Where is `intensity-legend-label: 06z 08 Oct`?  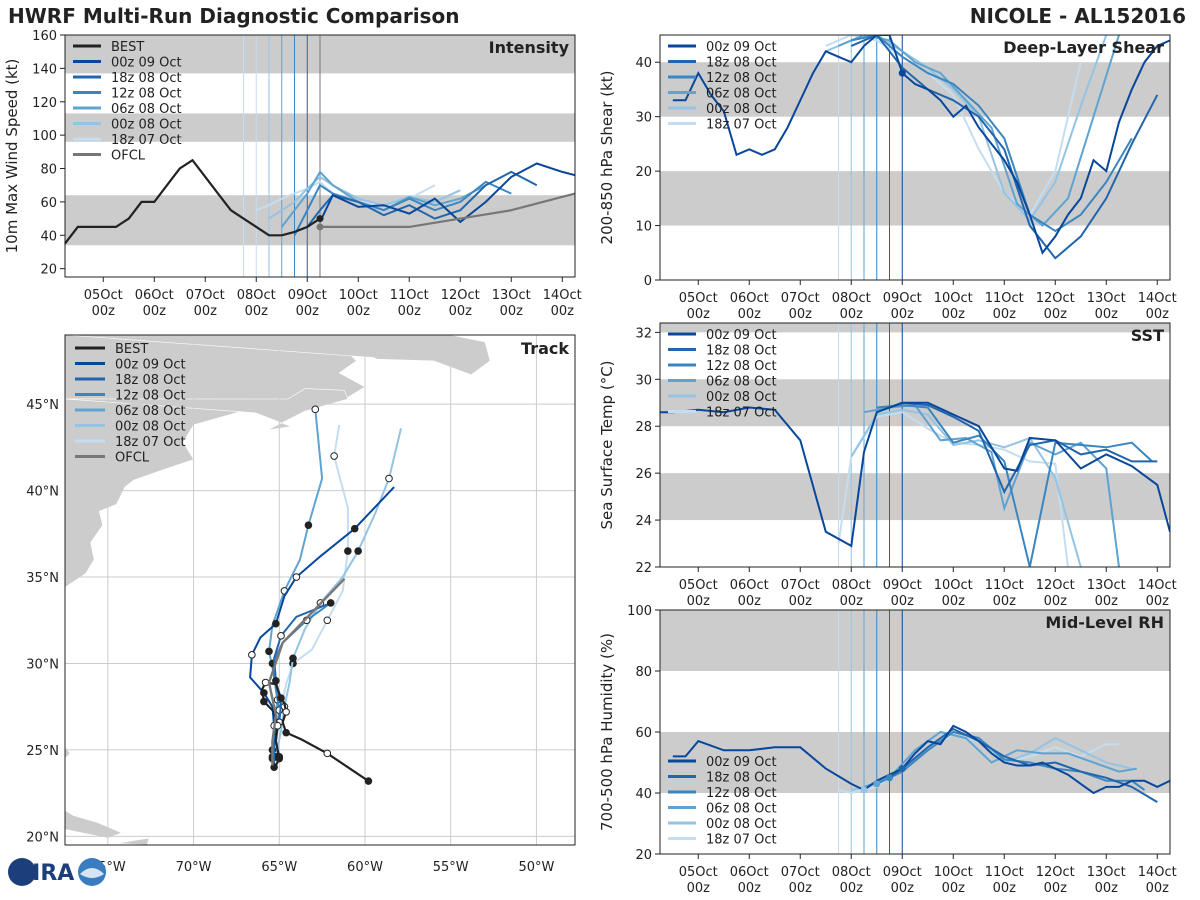 intensity-legend-label: 06z 08 Oct is located at coordinates (146, 109).